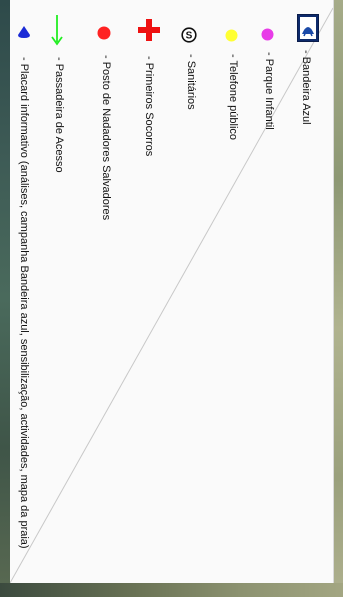 The height and width of the screenshot is (597, 343). I want to click on info-board-icon, so click(24, 32).